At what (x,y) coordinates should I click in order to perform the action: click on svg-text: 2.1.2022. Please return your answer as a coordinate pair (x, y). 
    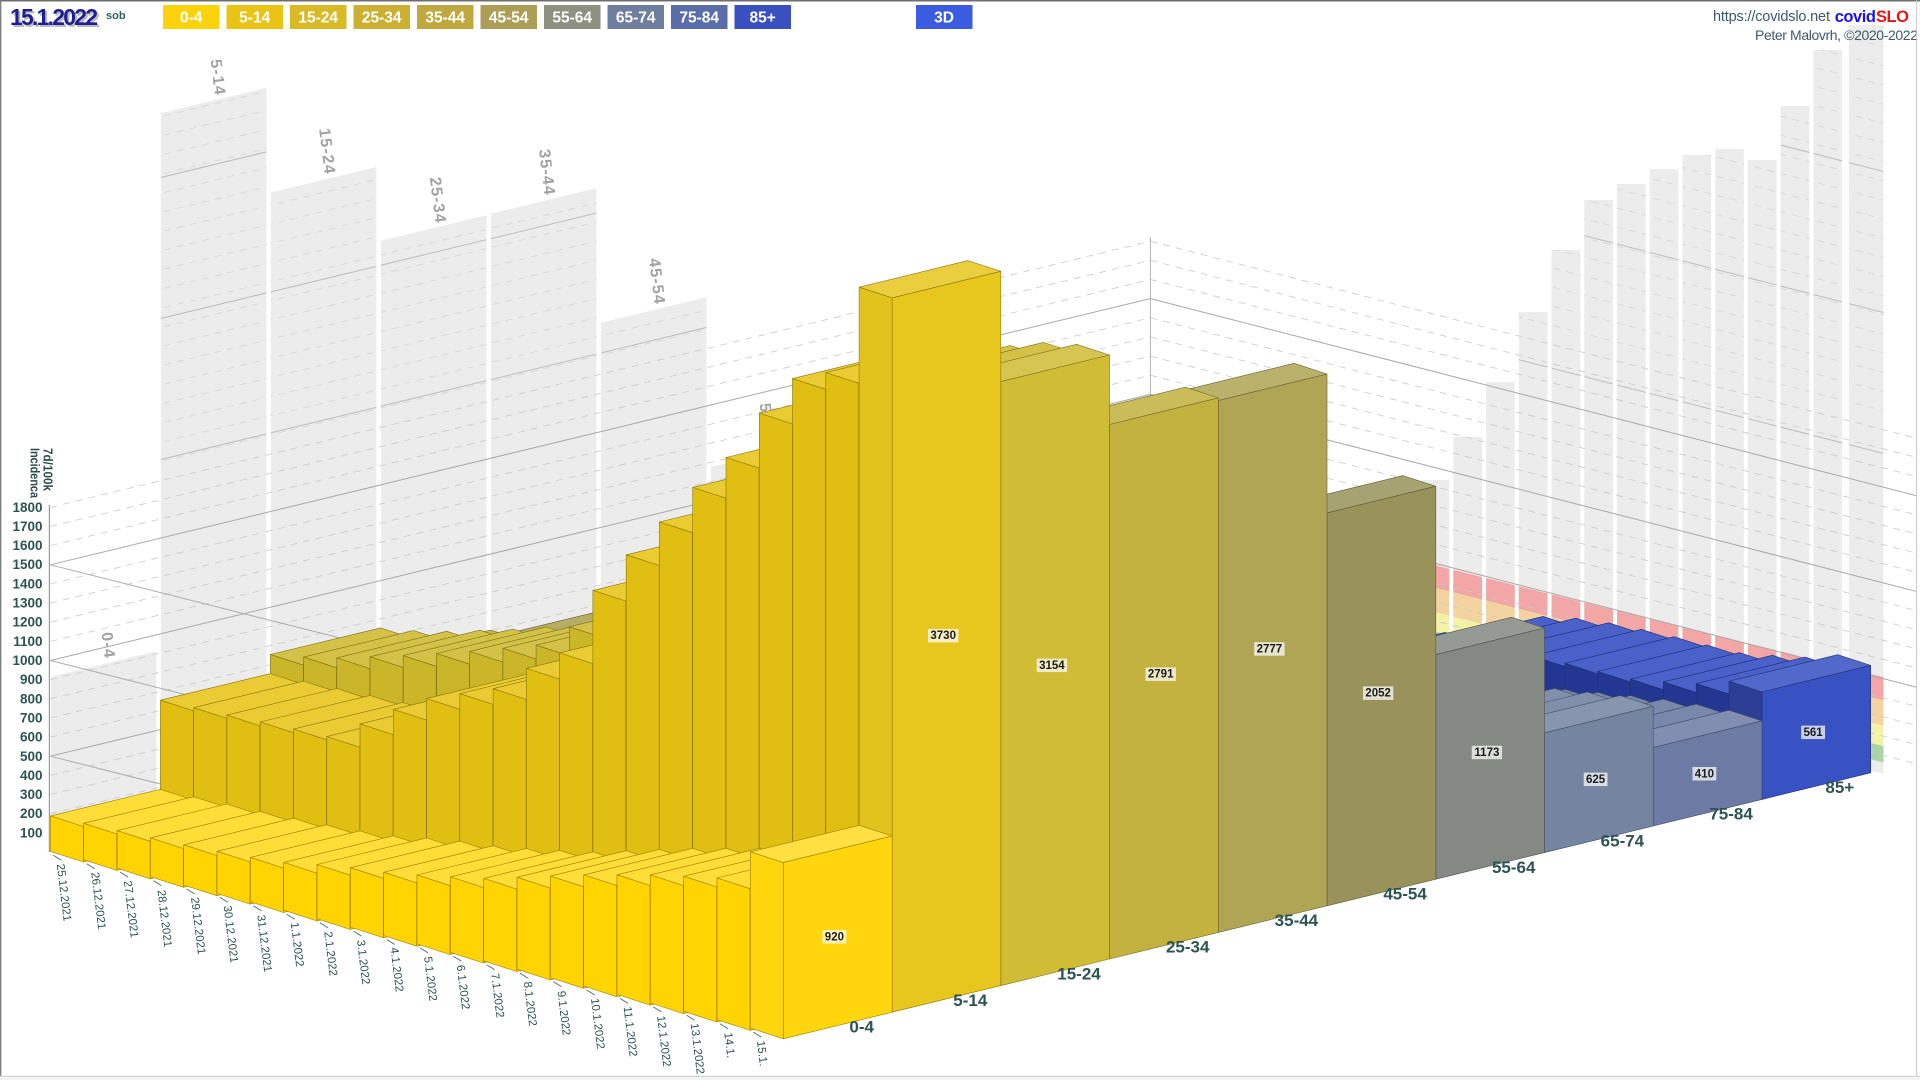
    Looking at the image, I should click on (329, 954).